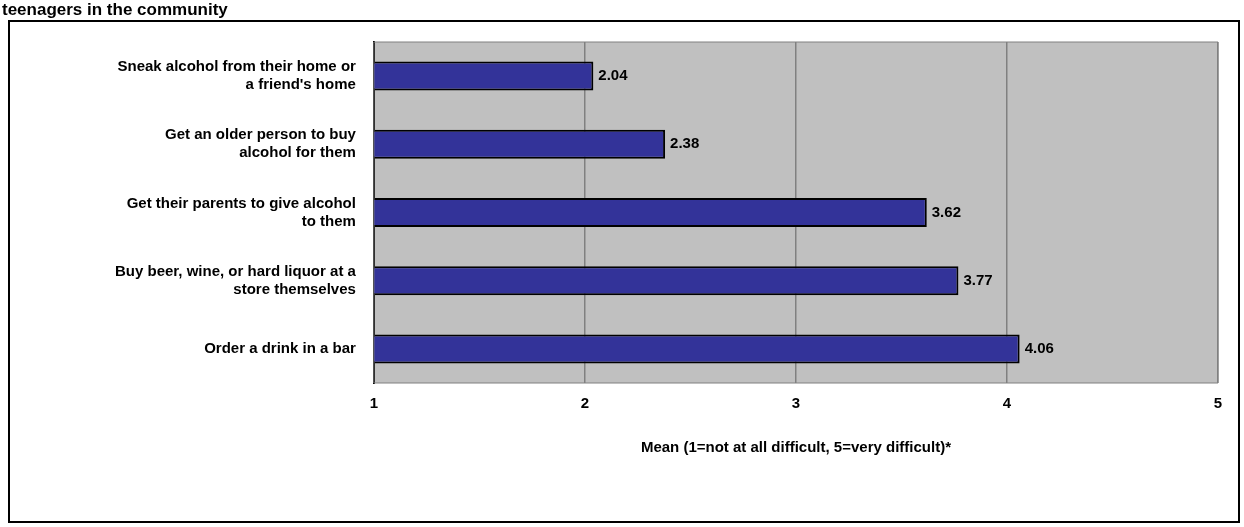 The height and width of the screenshot is (527, 1244). What do you see at coordinates (796, 403) in the screenshot?
I see `x-tick-label: 3` at bounding box center [796, 403].